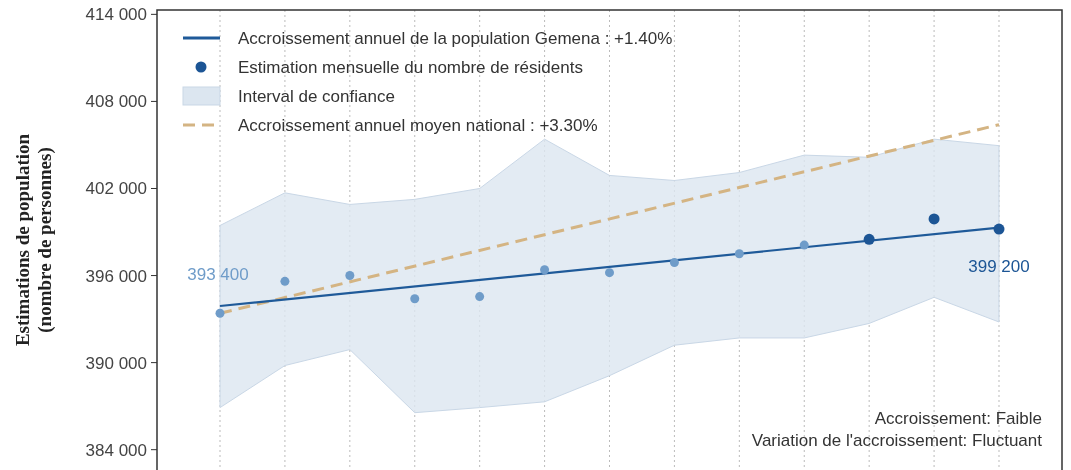 This screenshot has height=470, width=1071. What do you see at coordinates (418, 125) in the screenshot?
I see `legend-label: Accroissement annuel moyen national : +3.30%` at bounding box center [418, 125].